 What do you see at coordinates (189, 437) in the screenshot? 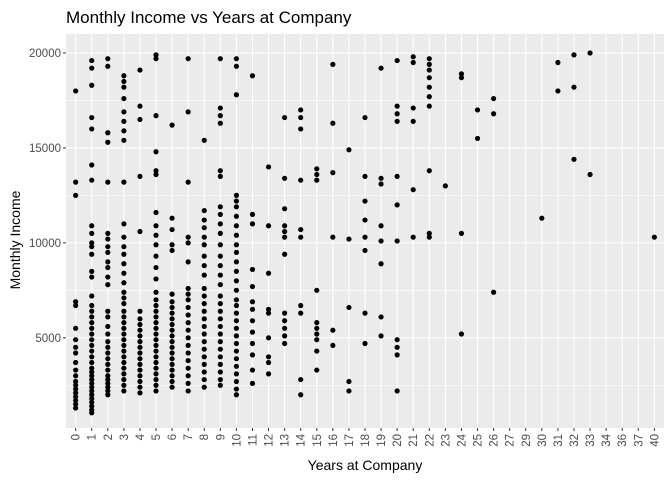
I see `x-tick-label: 7` at bounding box center [189, 437].